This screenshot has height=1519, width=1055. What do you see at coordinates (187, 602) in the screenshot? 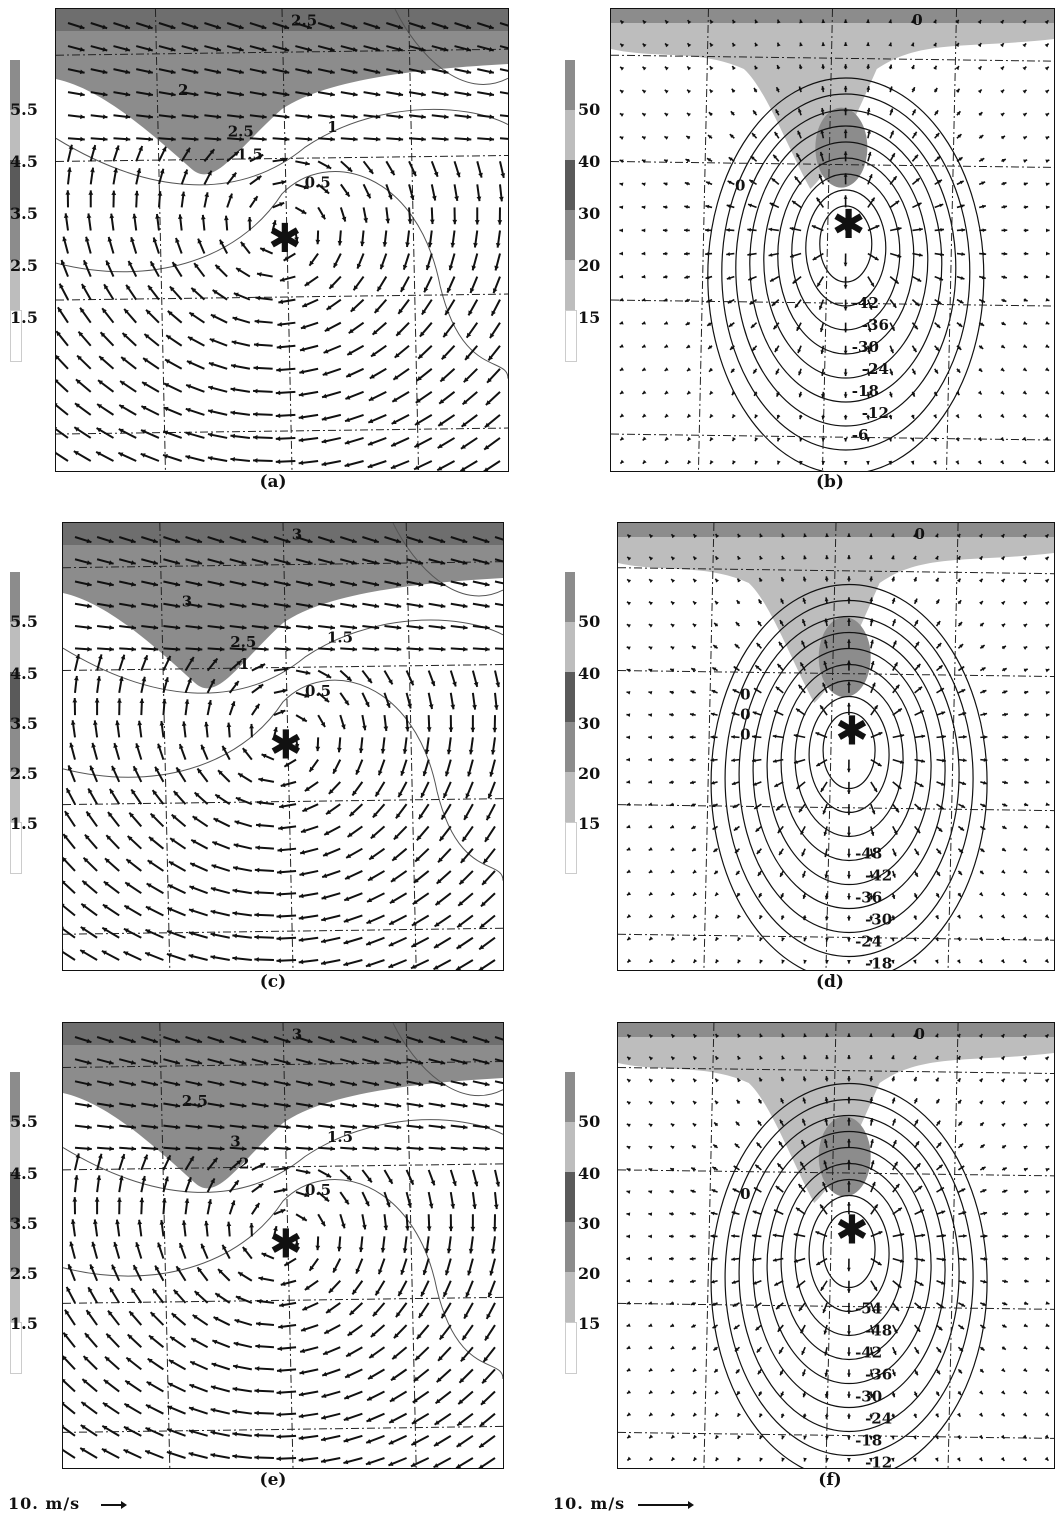
I see `contour-label: 3` at bounding box center [187, 602].